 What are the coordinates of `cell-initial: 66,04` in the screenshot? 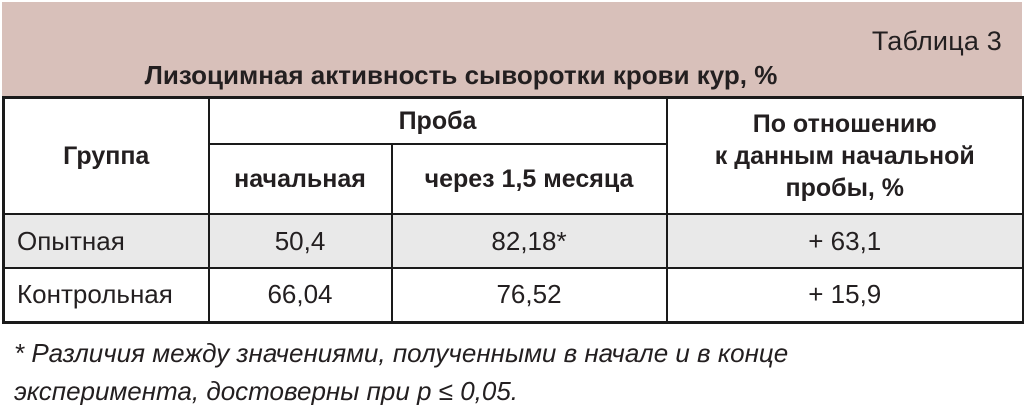 It's located at (300, 295).